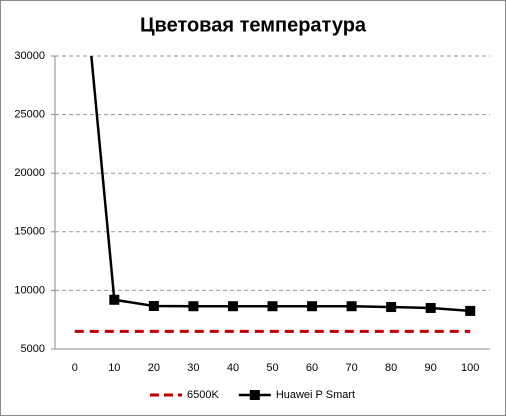  Describe the element at coordinates (272, 368) in the screenshot. I see `x-tick-label: 50` at that location.